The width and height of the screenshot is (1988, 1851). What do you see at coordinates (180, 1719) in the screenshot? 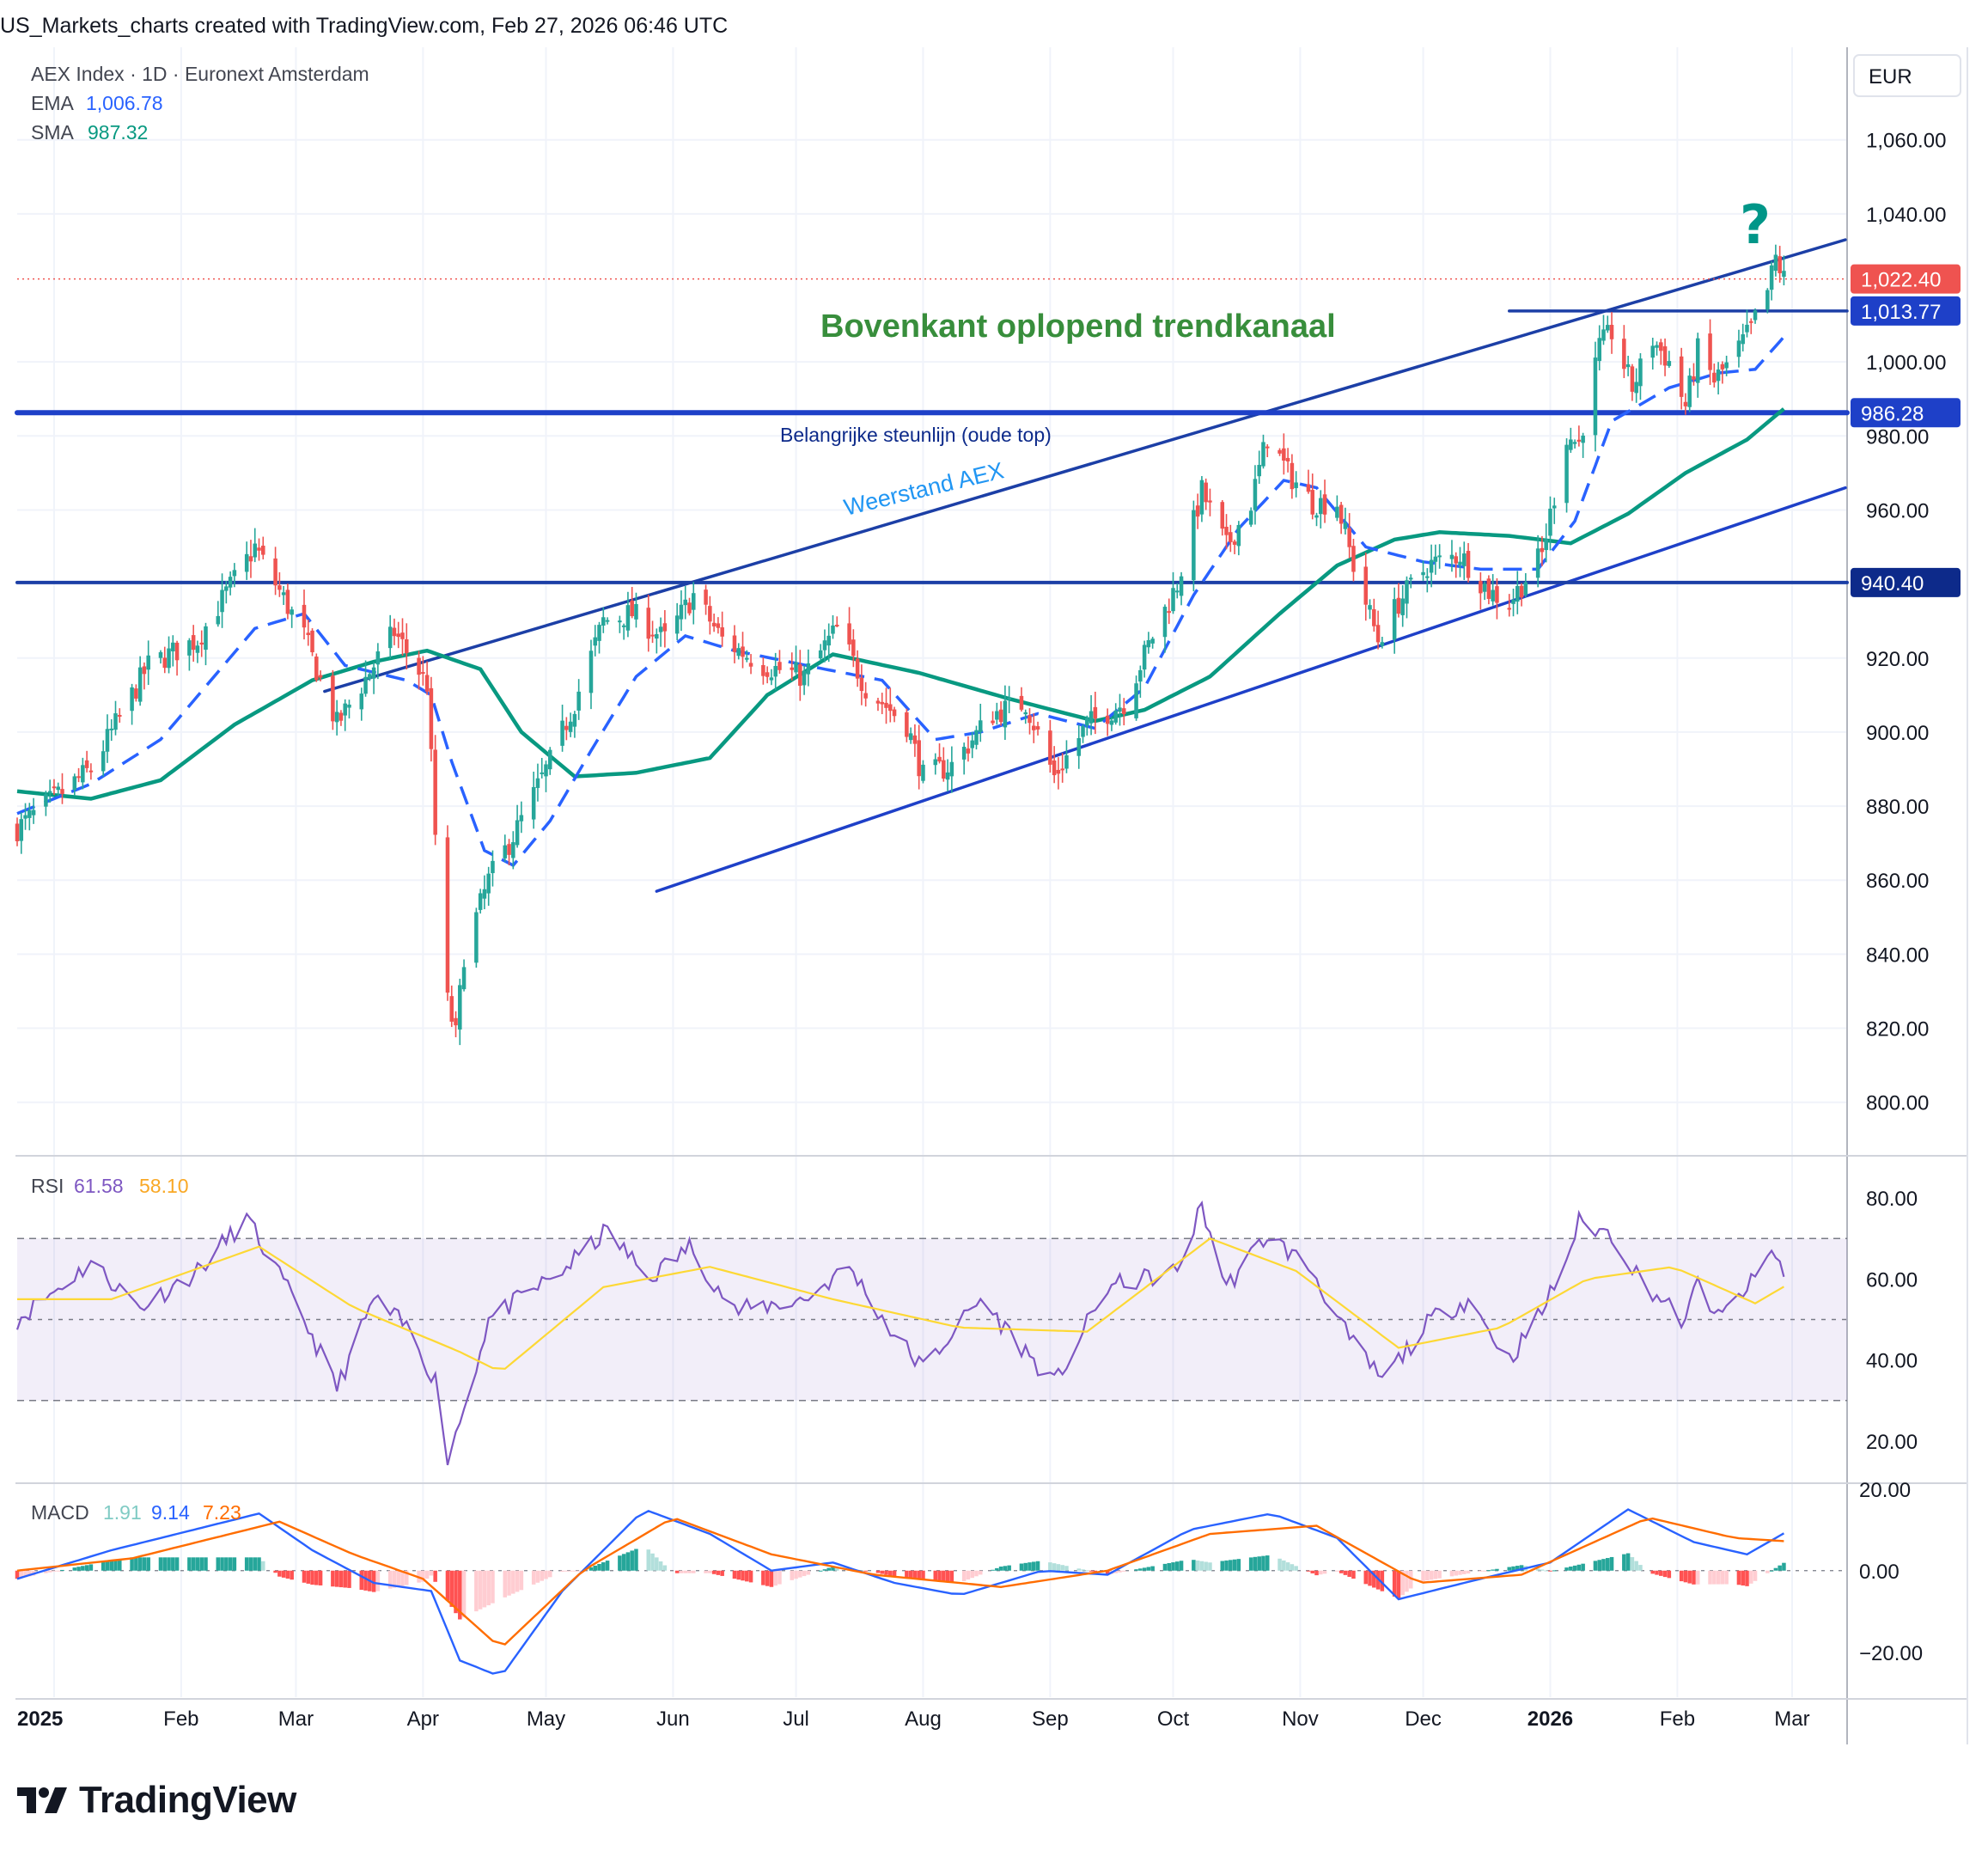
I see `time-tick-label: Feb` at bounding box center [180, 1719].